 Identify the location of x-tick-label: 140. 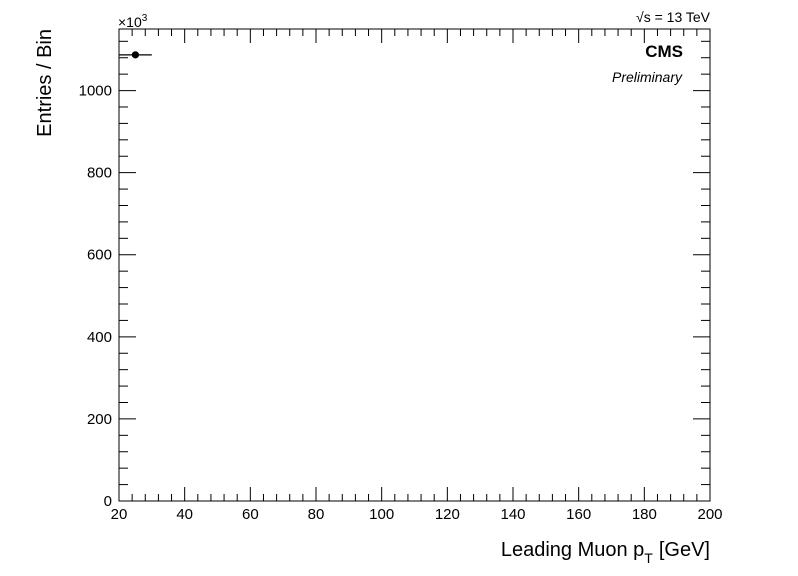
(512, 514).